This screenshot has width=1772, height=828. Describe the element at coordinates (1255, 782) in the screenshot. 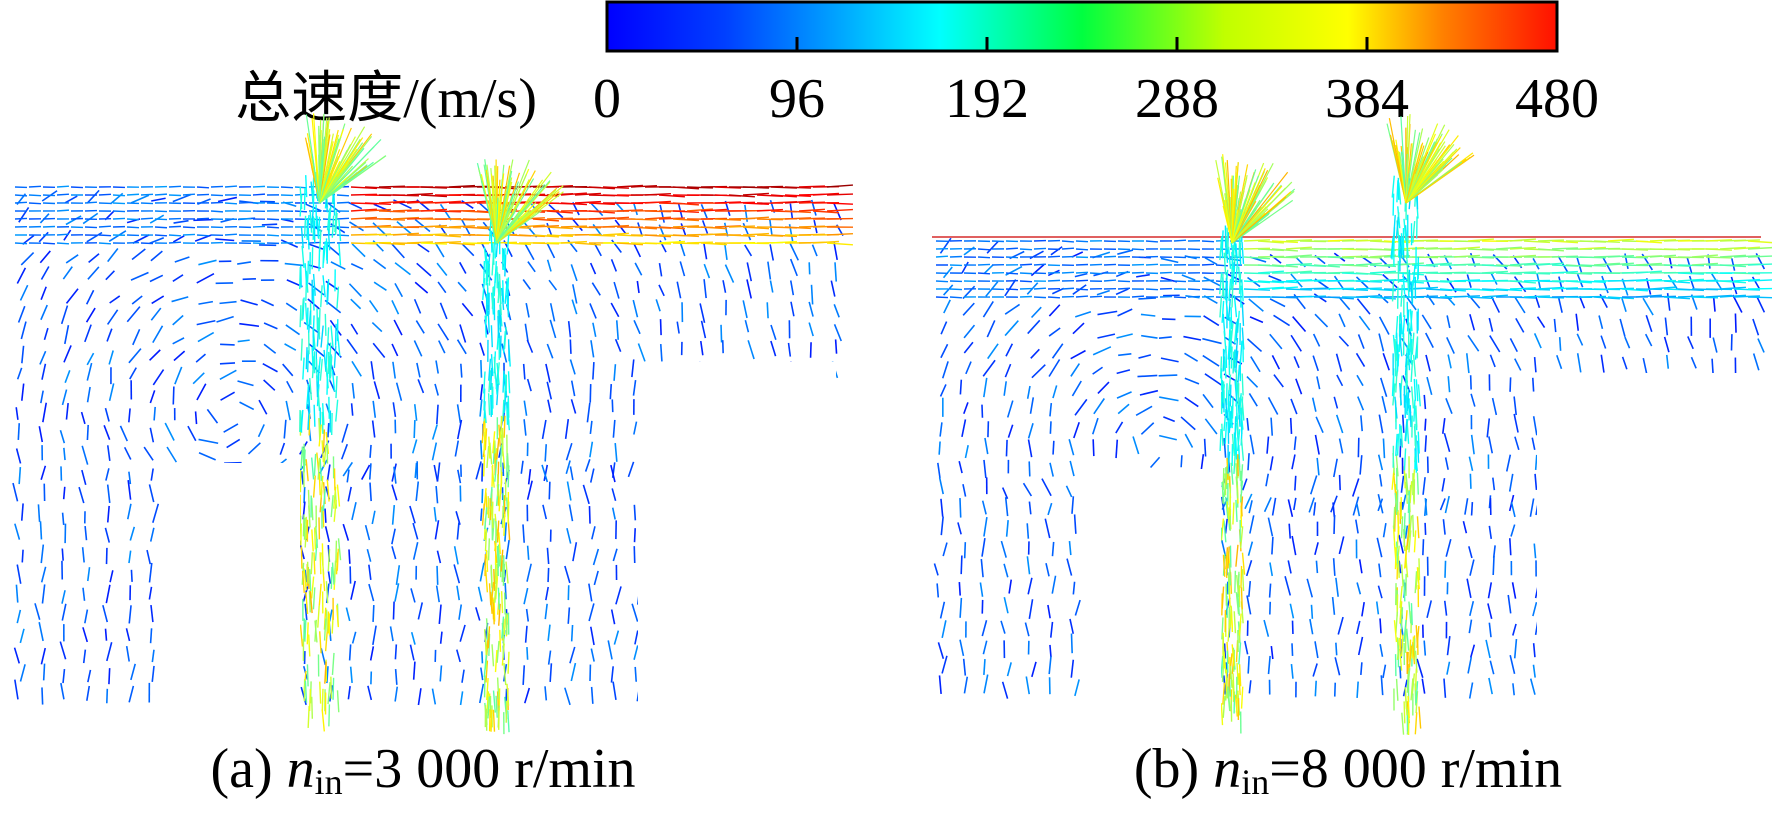

I see `caption-subscript: in` at that location.